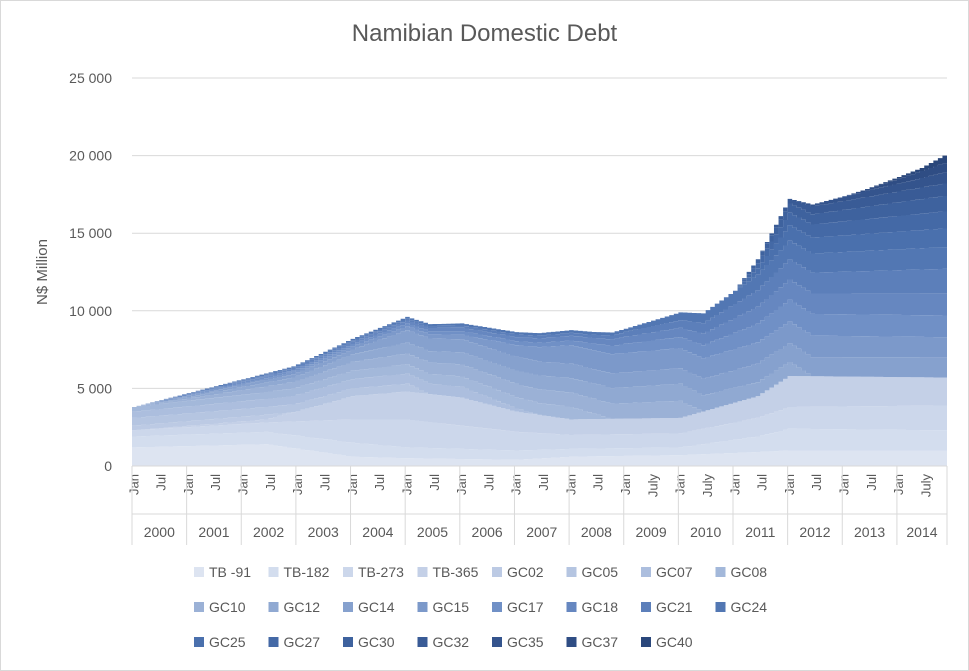 Image resolution: width=969 pixels, height=671 pixels. Describe the element at coordinates (869, 532) in the screenshot. I see `x-year-label: 2013` at that location.